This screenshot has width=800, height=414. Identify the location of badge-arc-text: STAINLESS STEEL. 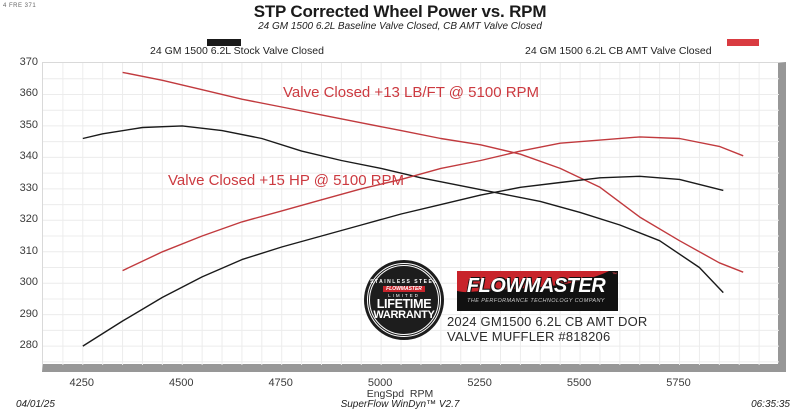
(404, 282).